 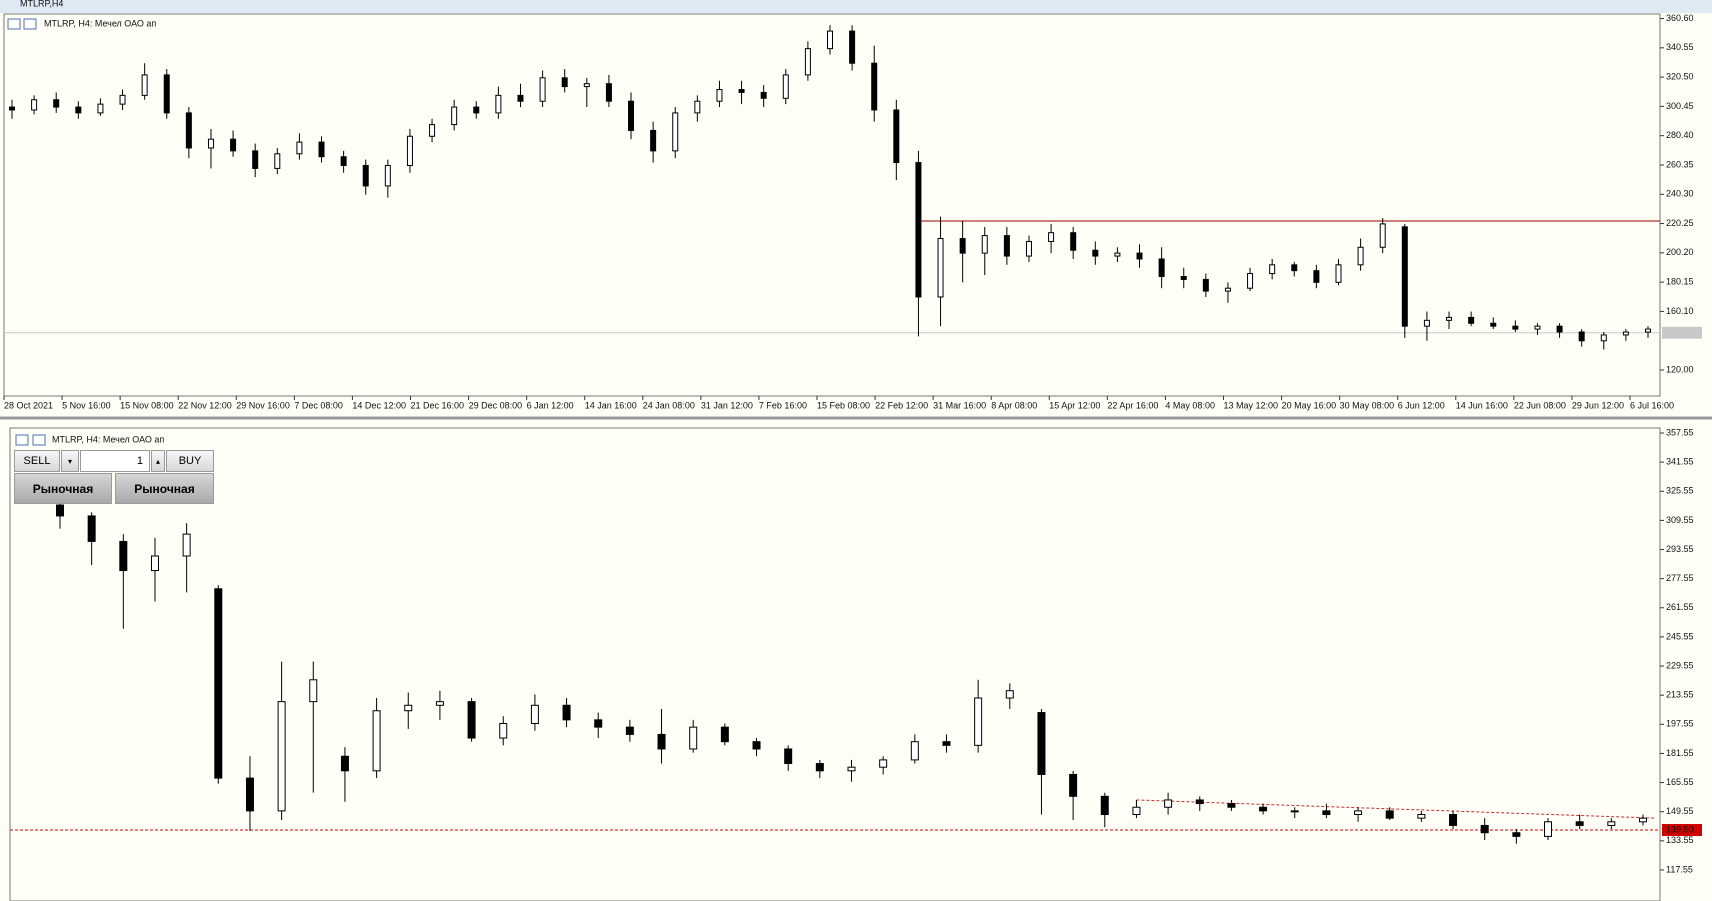 What do you see at coordinates (1652, 405) in the screenshot?
I see `x-tick-label: 6 Jul 16:00` at bounding box center [1652, 405].